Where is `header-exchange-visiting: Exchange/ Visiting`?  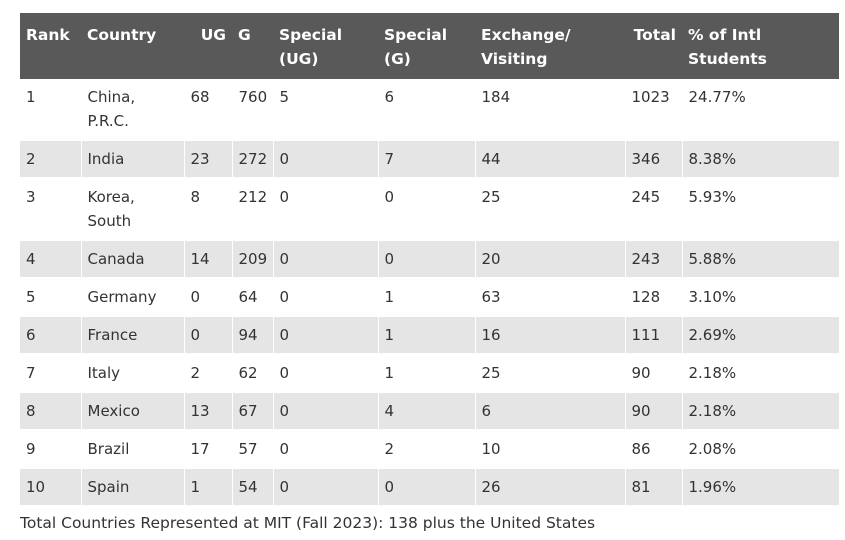 header-exchange-visiting: Exchange/ Visiting is located at coordinates (526, 47).